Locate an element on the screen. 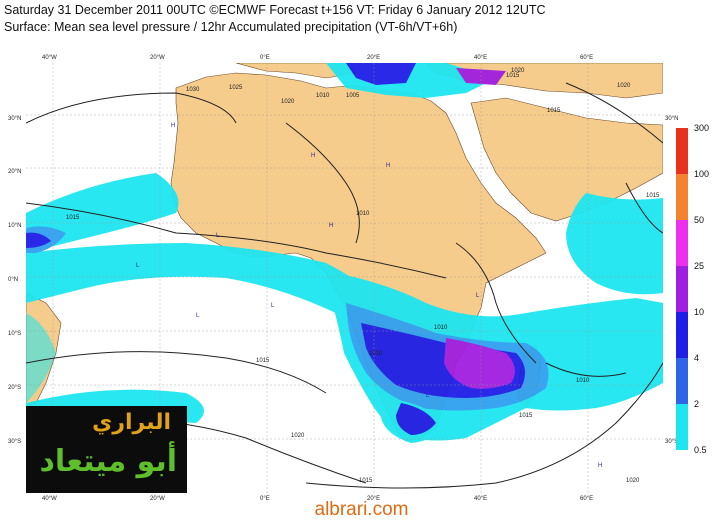  isobar-label: 1025 is located at coordinates (236, 88).